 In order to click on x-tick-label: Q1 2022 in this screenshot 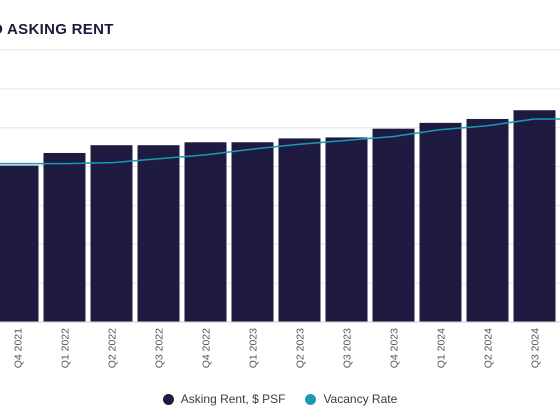, I will do `click(66, 348)`.